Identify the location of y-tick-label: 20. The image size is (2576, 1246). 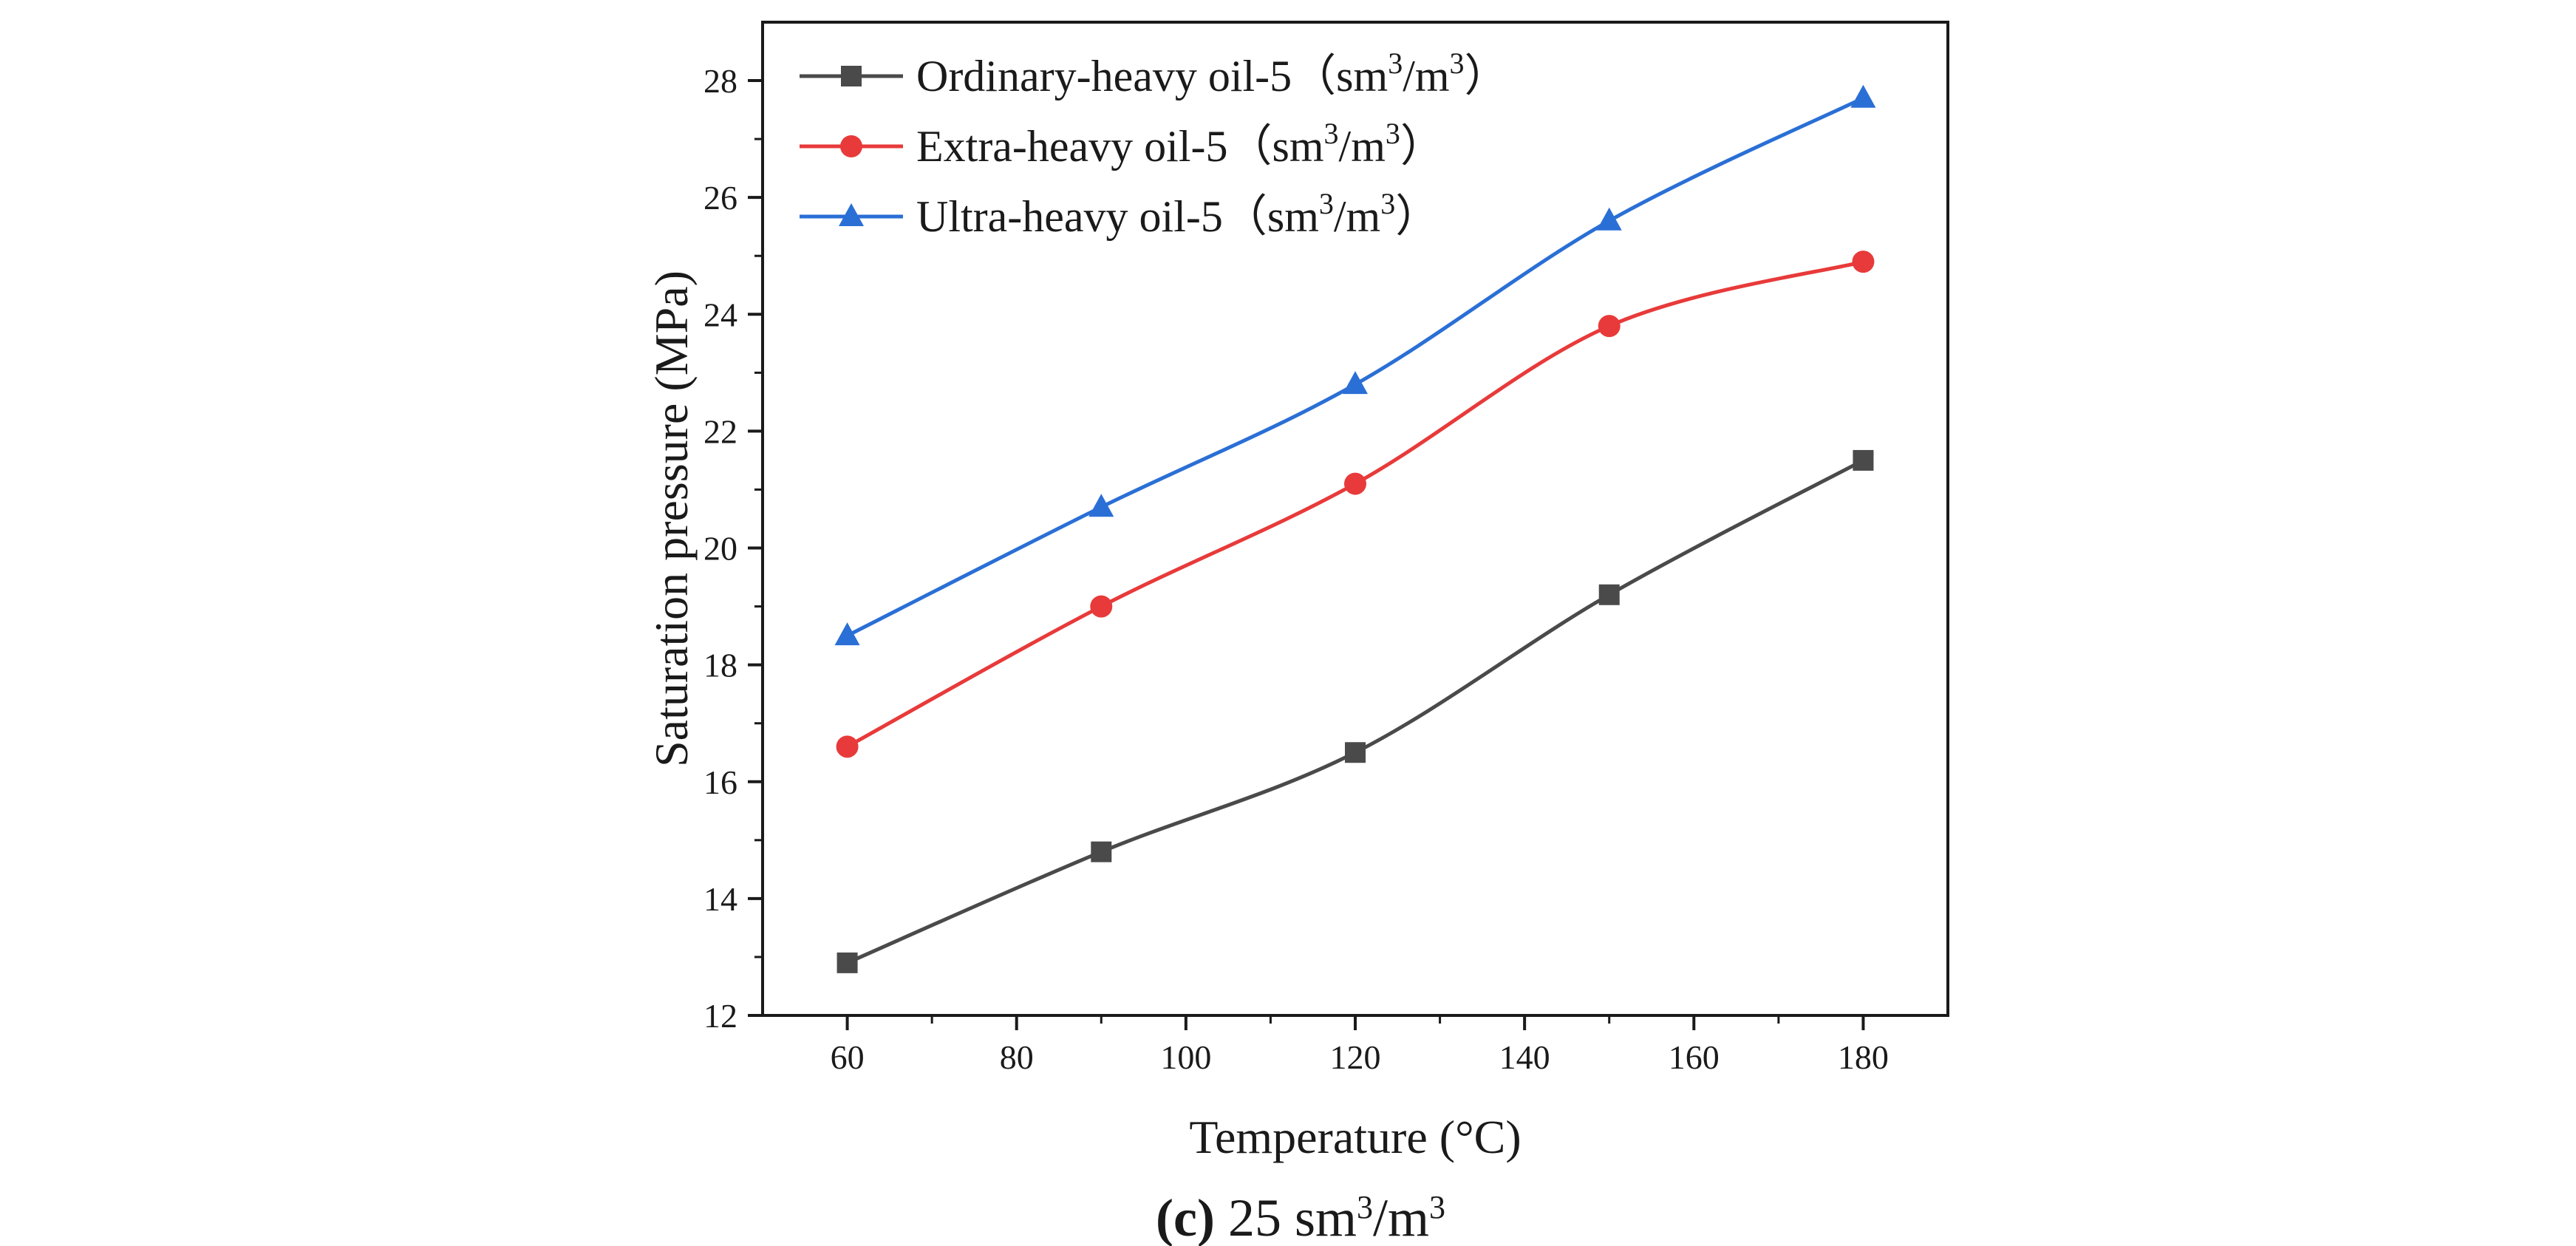
(720, 549).